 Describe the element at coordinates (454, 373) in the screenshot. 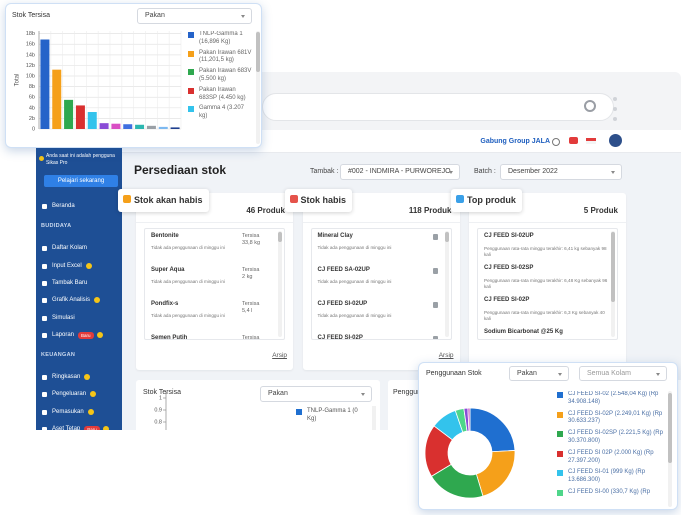

I see `chart-title: Penggunaan Stok` at that location.